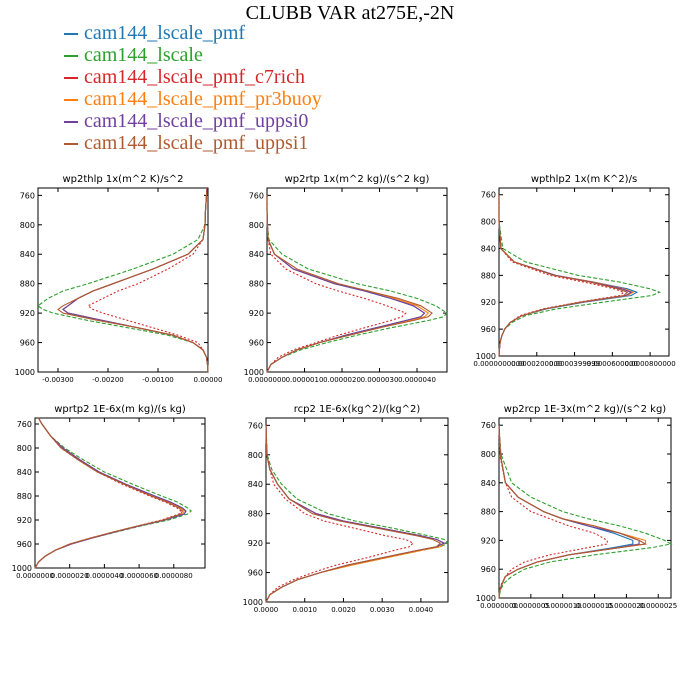 The width and height of the screenshot is (700, 700). I want to click on legend-item: cam144_lscale_pmf_uppsi1, so click(193, 143).